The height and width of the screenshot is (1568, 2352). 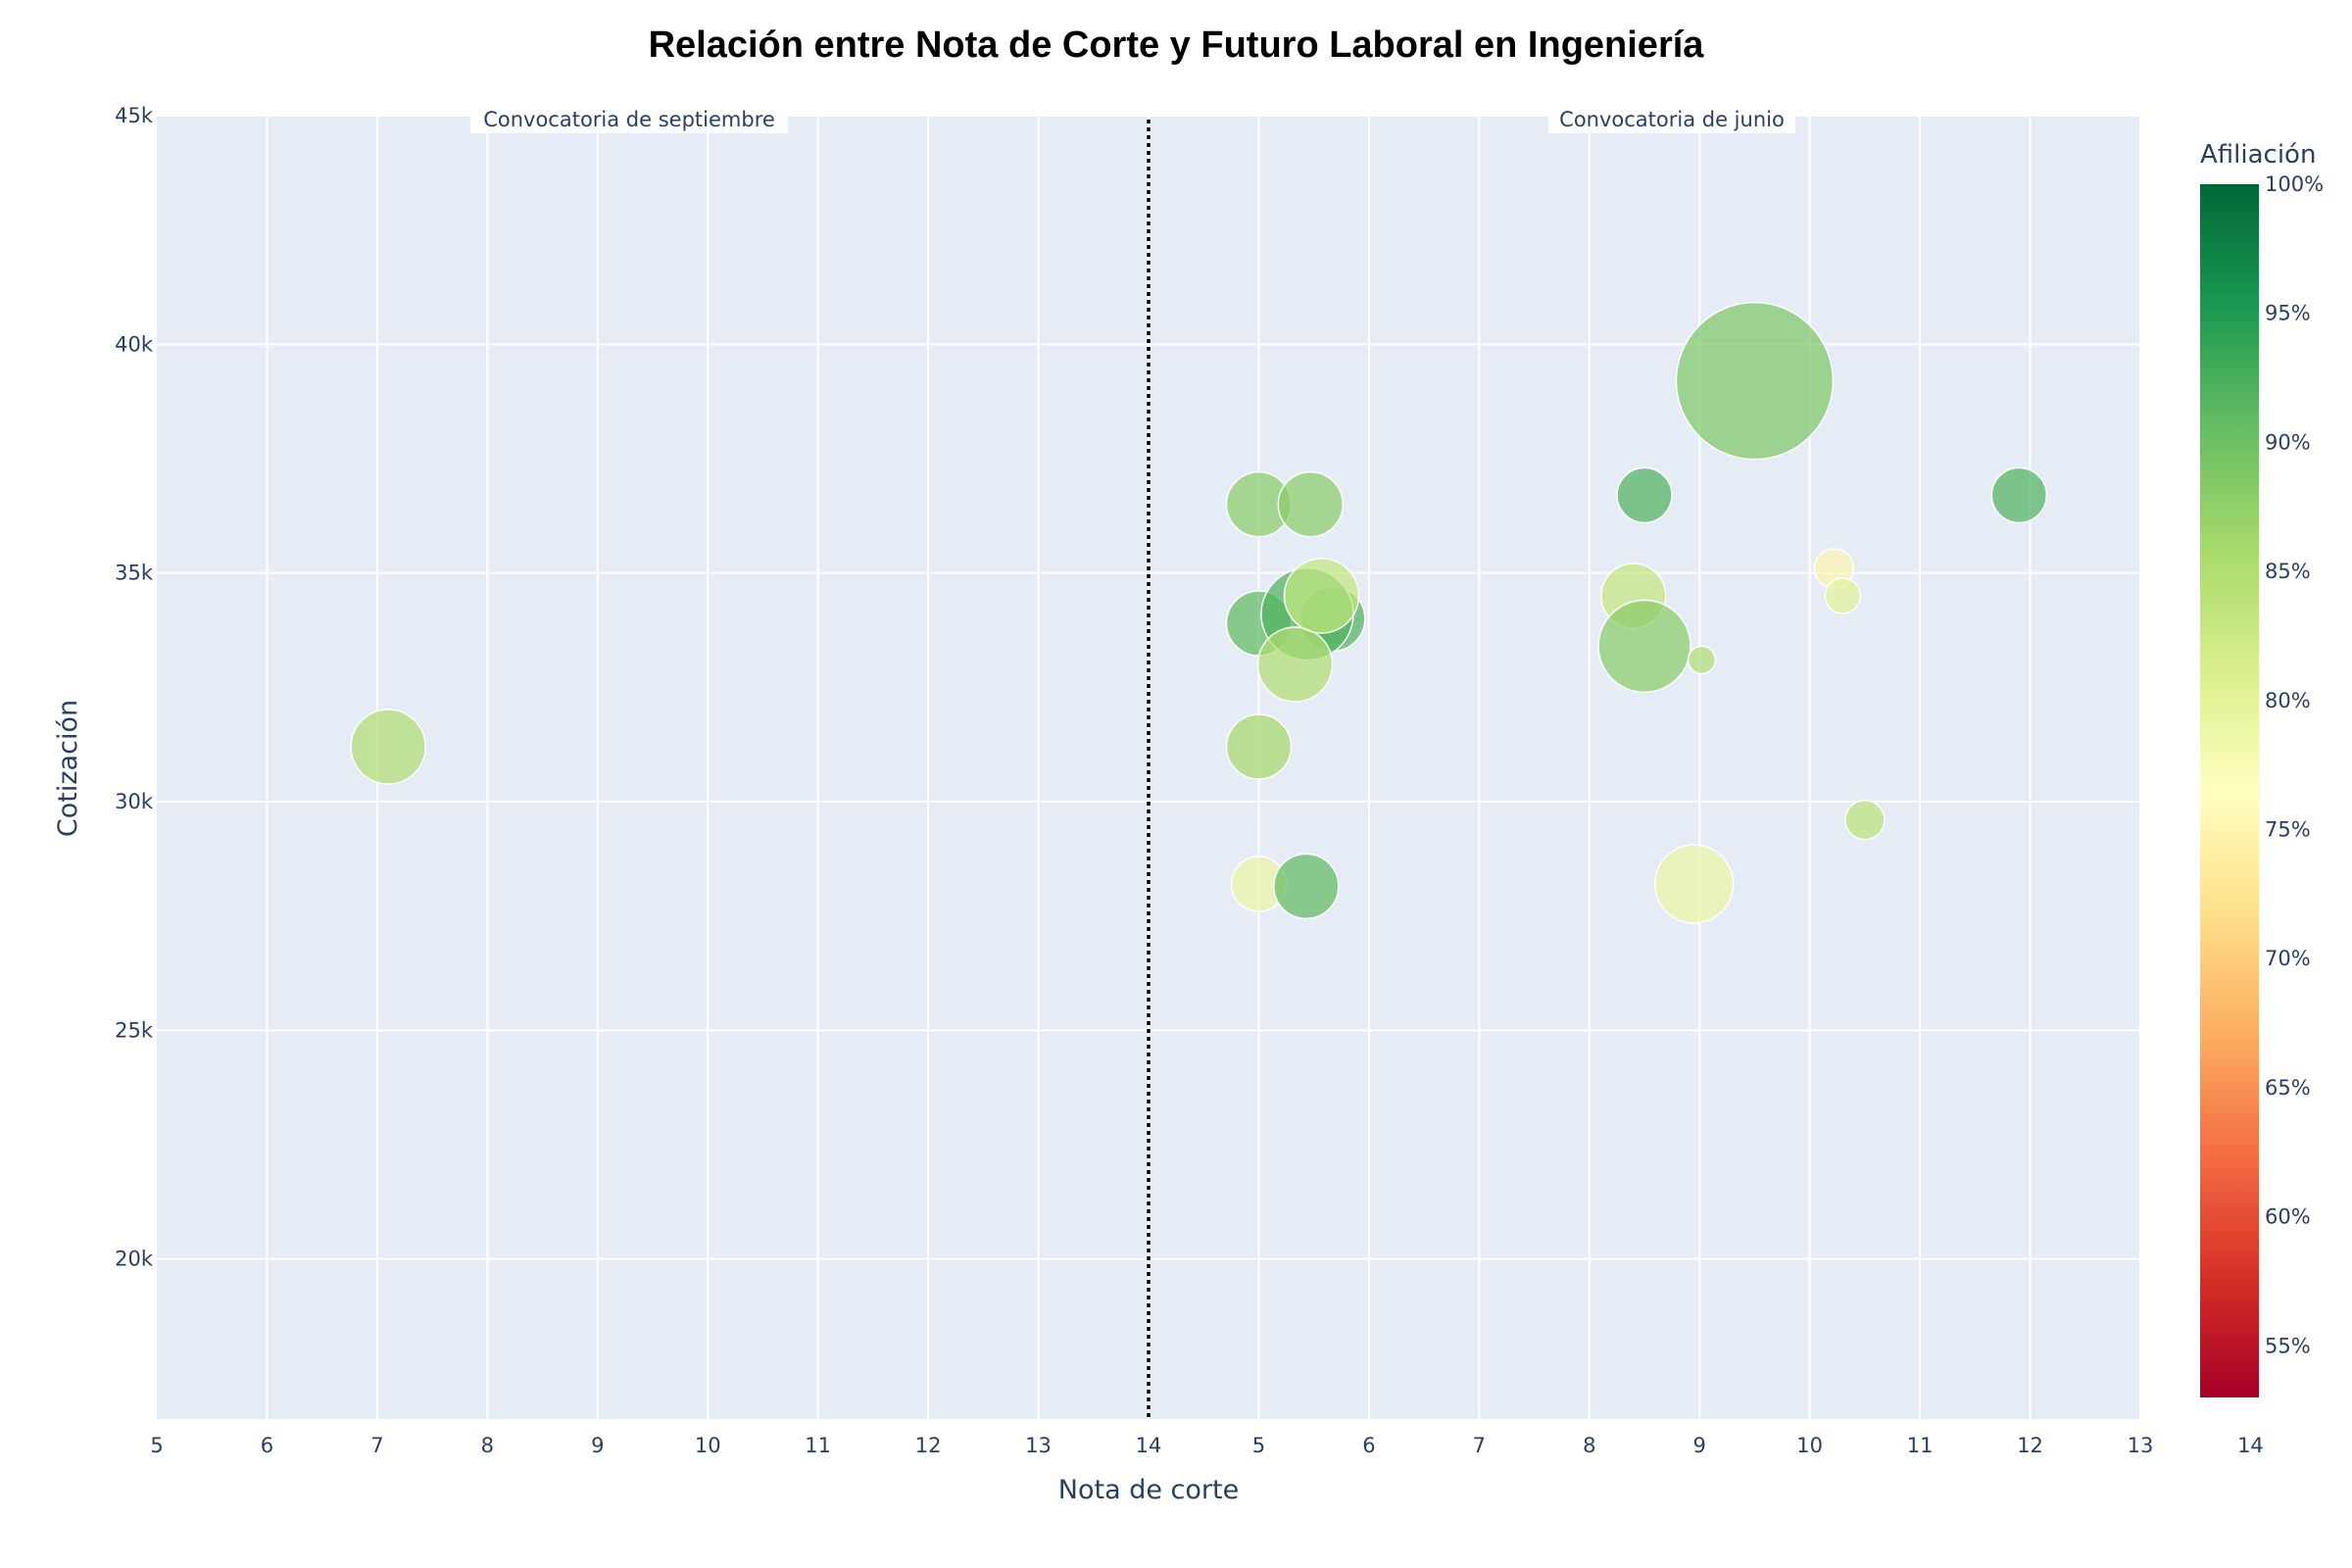 What do you see at coordinates (2288, 571) in the screenshot?
I see `colorbar-tick-label: 85%` at bounding box center [2288, 571].